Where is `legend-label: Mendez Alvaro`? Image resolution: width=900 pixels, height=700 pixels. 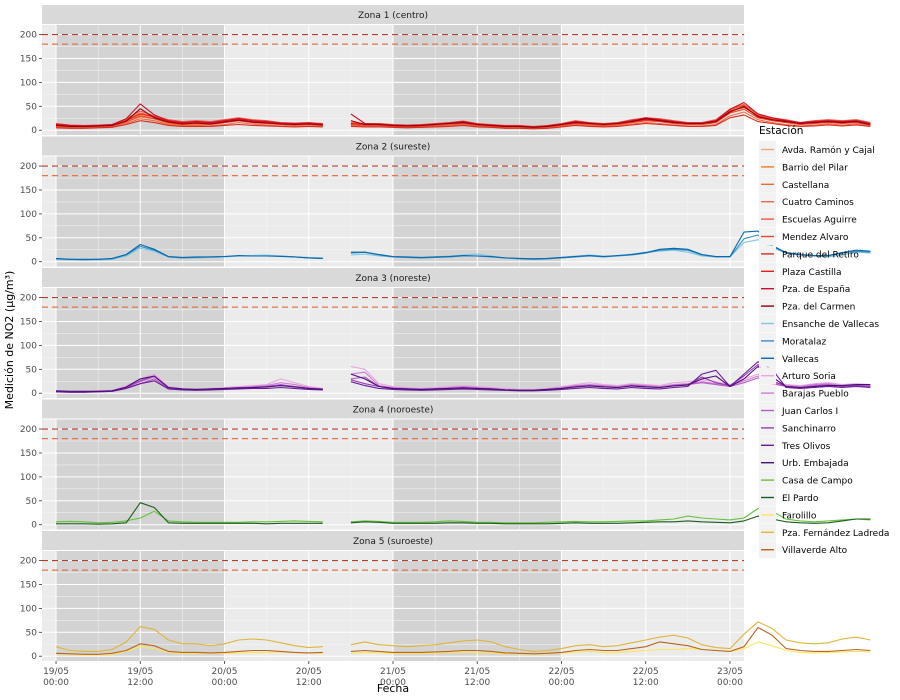
legend-label: Mendez Alvaro is located at coordinates (815, 238).